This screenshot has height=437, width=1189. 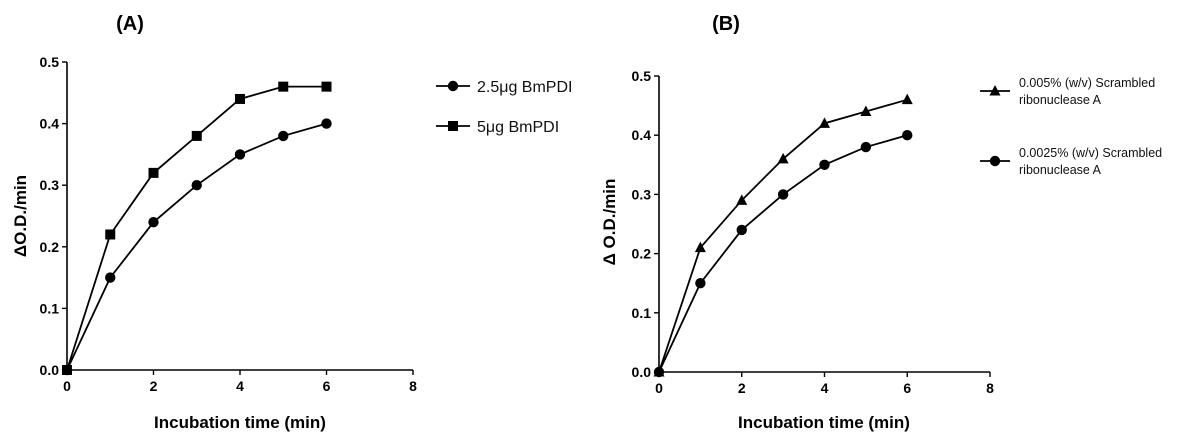 I want to click on panel-label: (B), so click(x=726, y=24).